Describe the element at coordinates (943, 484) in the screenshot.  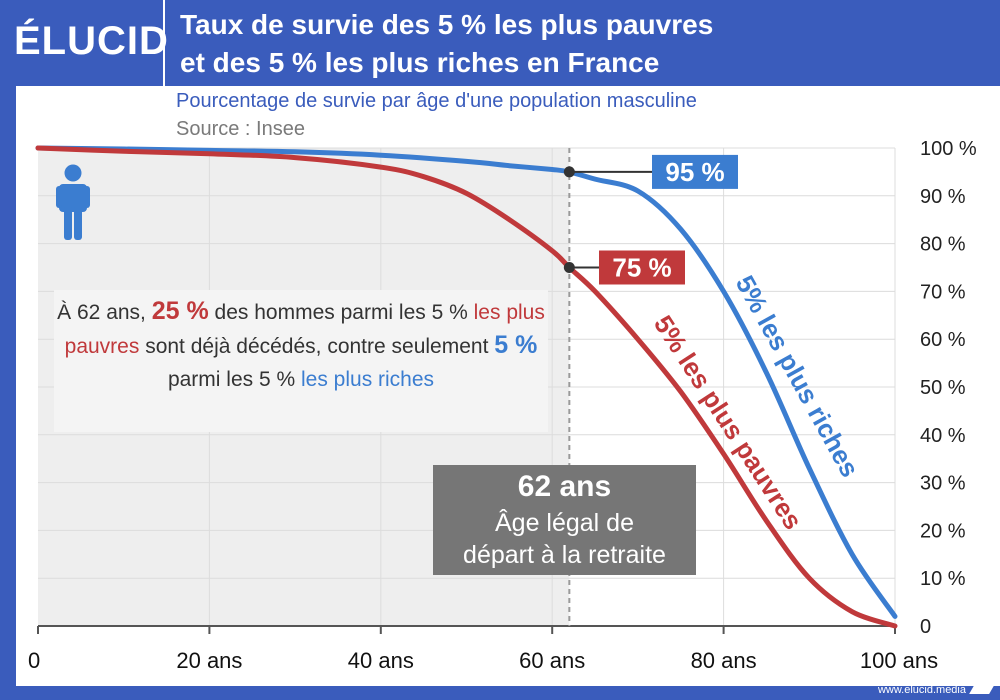
I see `y-tick-label: 30 %` at that location.